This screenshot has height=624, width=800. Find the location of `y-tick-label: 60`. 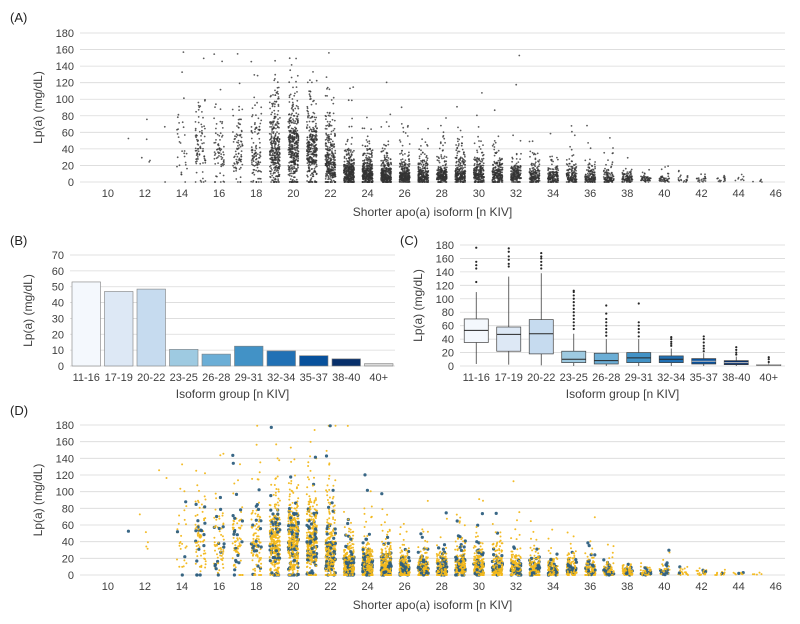

y-tick-label: 60 is located at coordinates (68, 133).